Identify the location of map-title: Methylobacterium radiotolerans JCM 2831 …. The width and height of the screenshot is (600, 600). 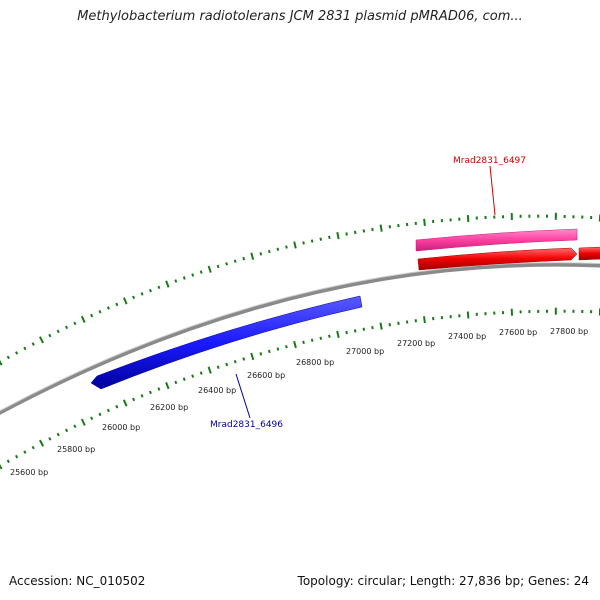
(300, 16).